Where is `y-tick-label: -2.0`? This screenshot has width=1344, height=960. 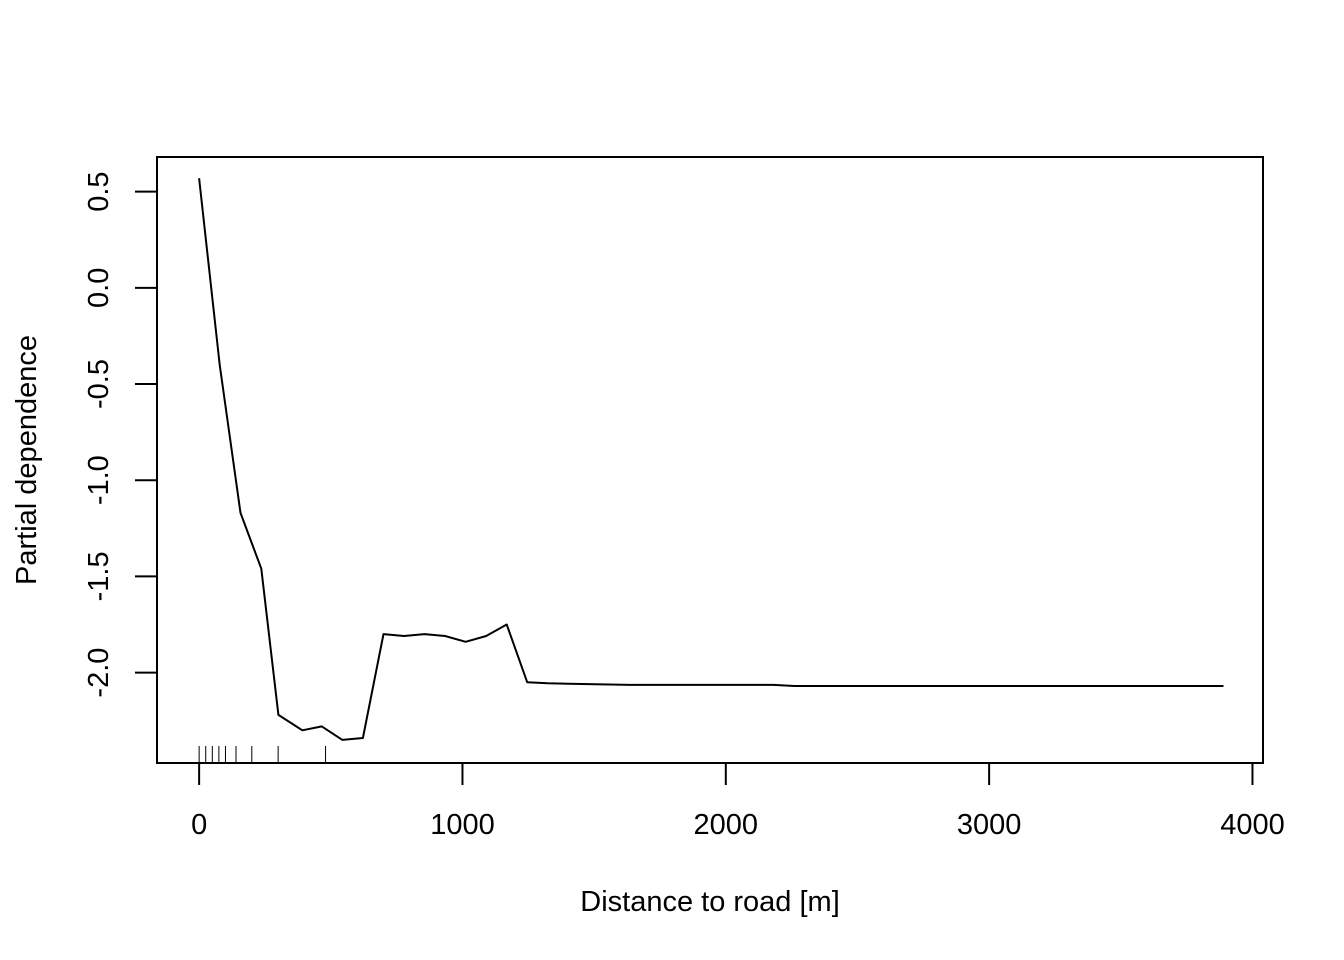 y-tick-label: -2.0 is located at coordinates (99, 673).